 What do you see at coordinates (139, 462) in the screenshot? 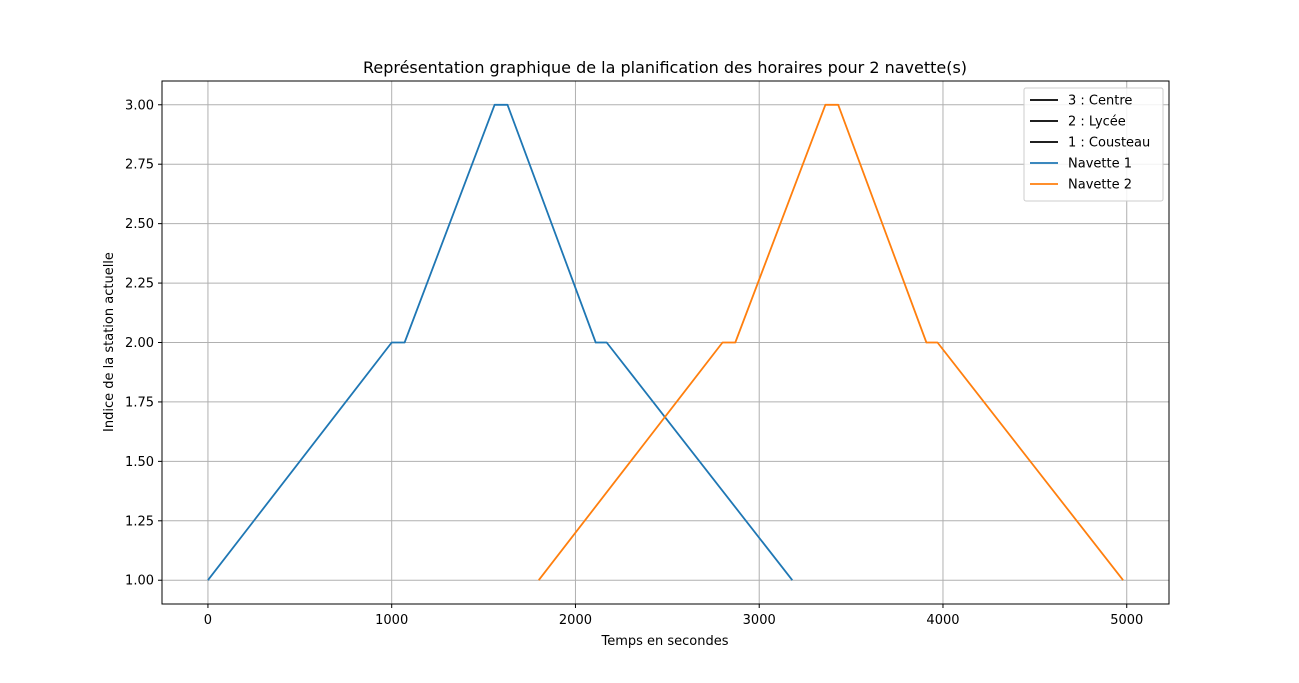
I see `y-tick-label: 1.50` at bounding box center [139, 462].